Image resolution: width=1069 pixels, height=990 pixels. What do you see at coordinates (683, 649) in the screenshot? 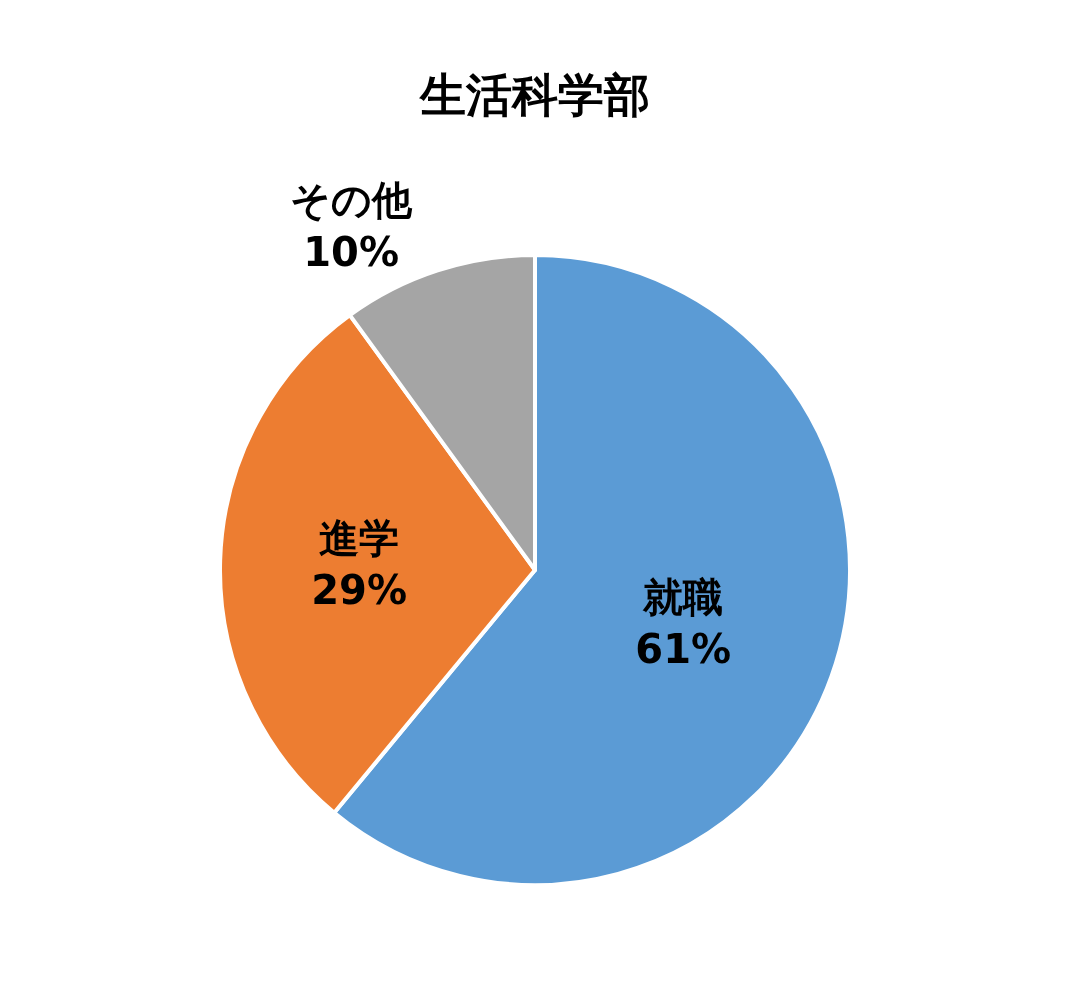
I see `data-label: 61%` at bounding box center [683, 649].